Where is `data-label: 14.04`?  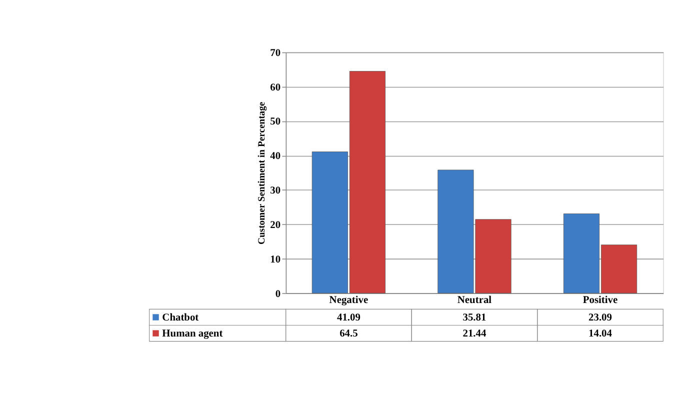 data-label: 14.04 is located at coordinates (600, 334).